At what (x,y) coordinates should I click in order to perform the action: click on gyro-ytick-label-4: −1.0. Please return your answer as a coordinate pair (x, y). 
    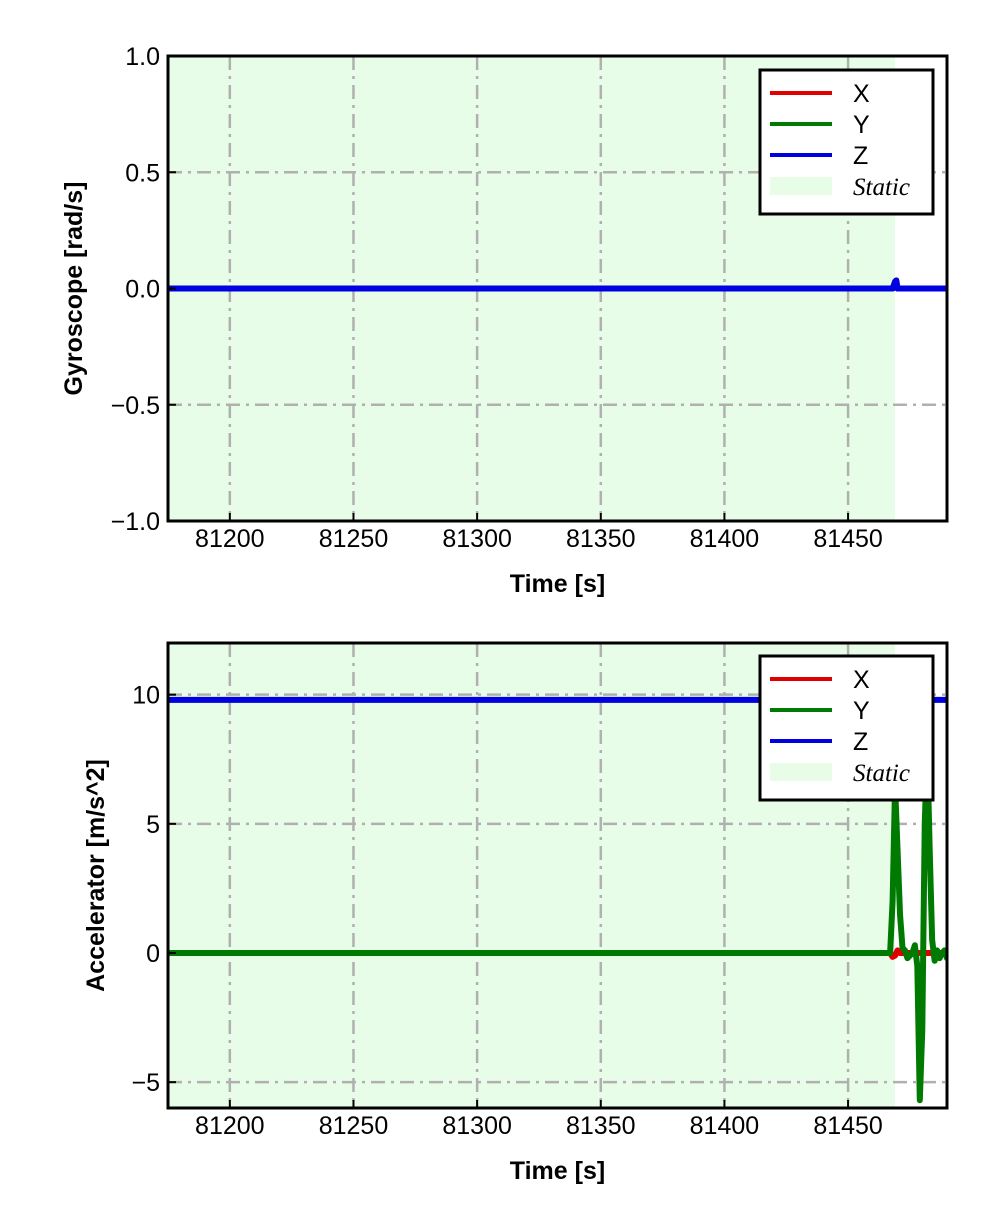
    Looking at the image, I should click on (135, 522).